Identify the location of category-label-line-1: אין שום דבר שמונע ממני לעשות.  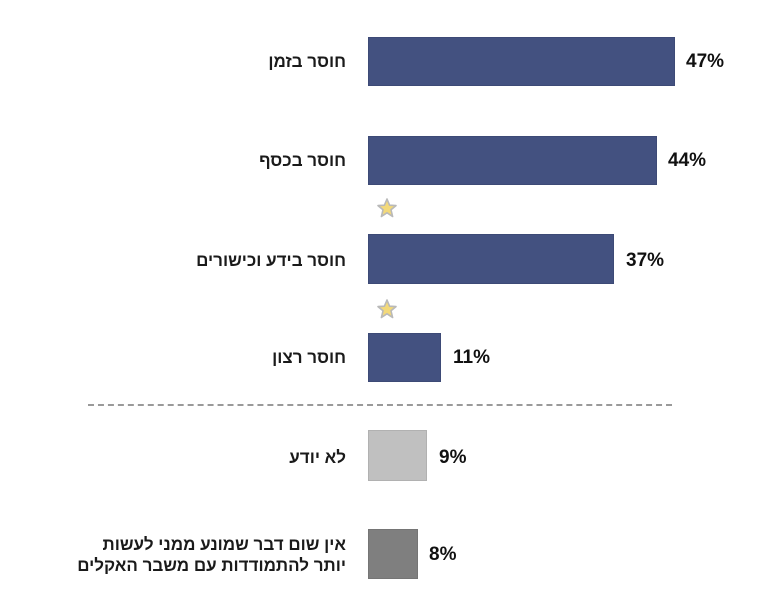
(224, 544).